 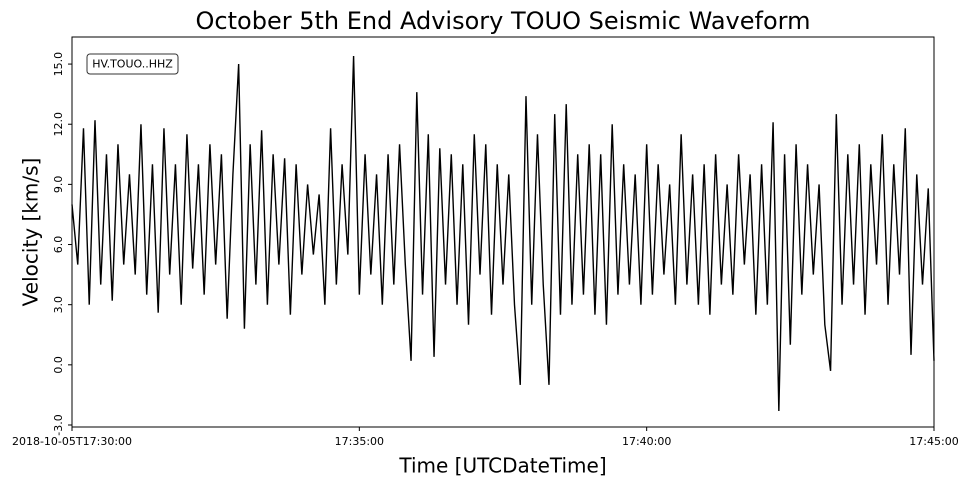 I want to click on x-tick-label: 17:35:00, so click(x=359, y=441).